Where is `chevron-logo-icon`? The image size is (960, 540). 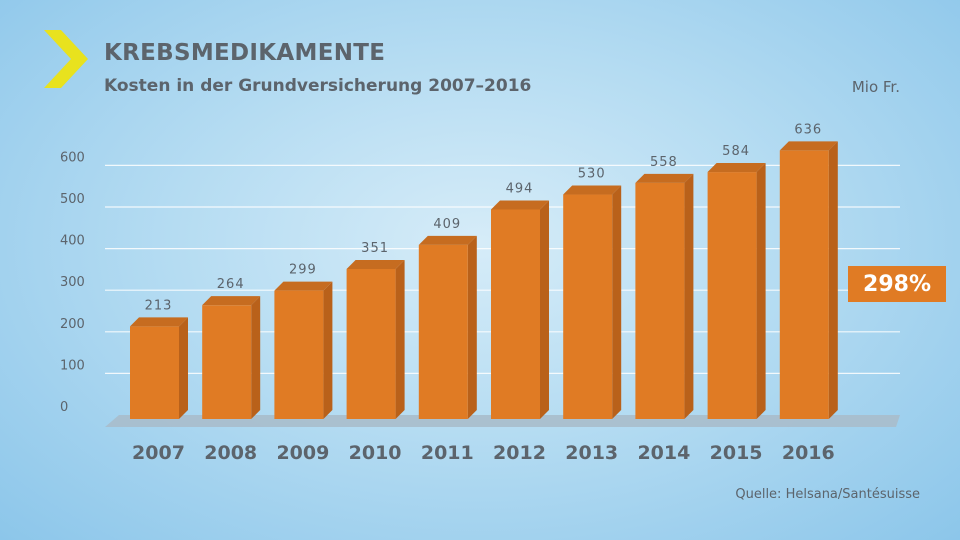
chevron-logo-icon is located at coordinates (66, 59).